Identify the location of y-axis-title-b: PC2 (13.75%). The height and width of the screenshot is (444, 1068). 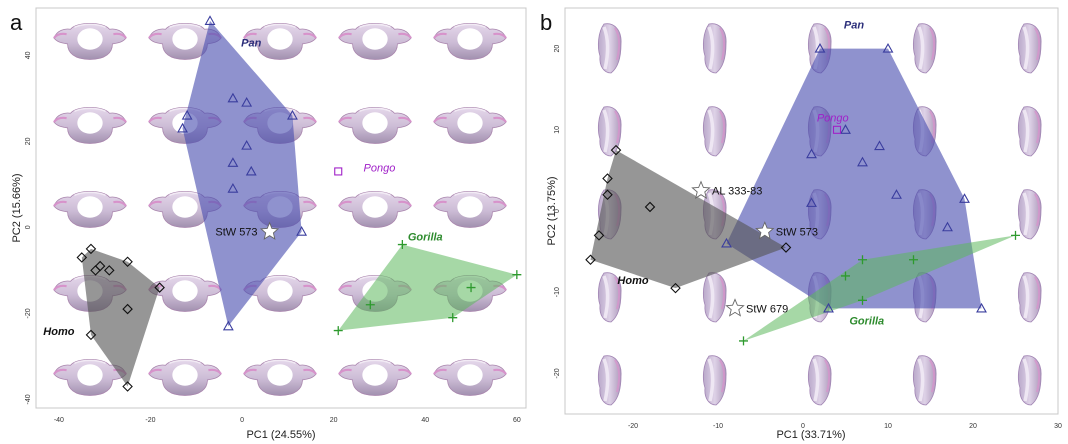
(552, 210).